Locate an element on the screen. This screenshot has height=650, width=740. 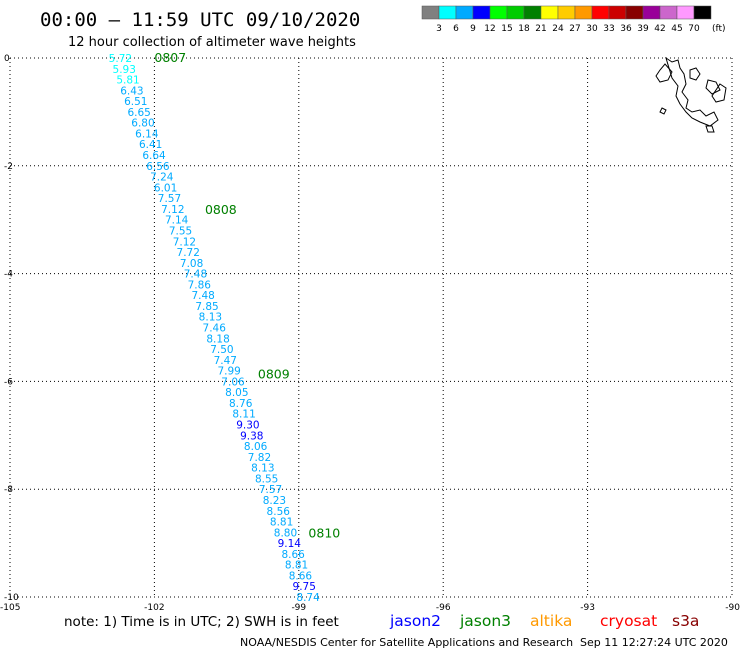
swh-sample: 9.14 is located at coordinates (290, 544).